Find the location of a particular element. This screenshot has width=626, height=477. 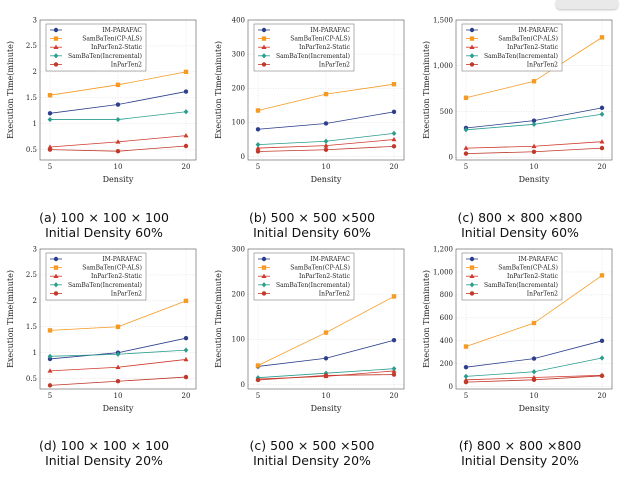

y-axis-label: Execution Time(minute) is located at coordinates (426, 319).